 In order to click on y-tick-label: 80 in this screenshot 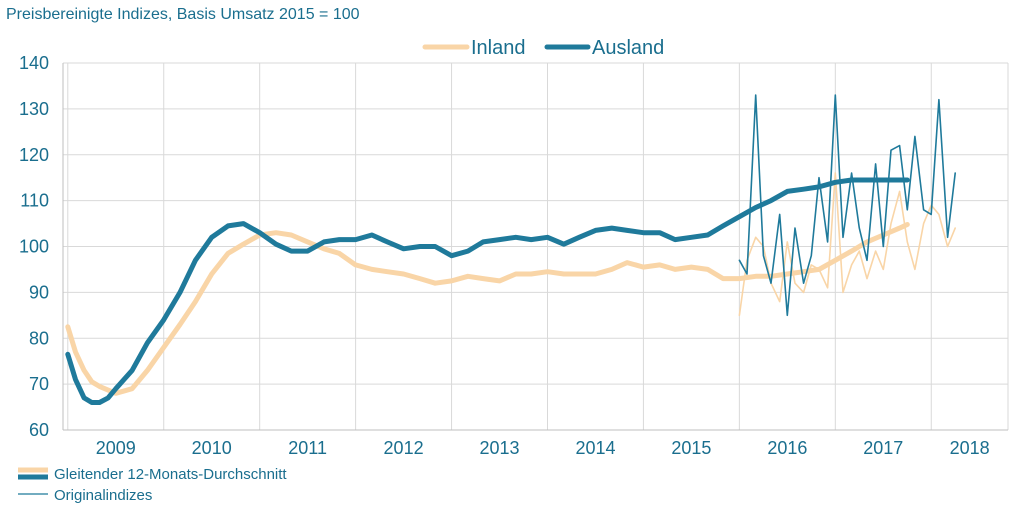, I will do `click(39, 338)`.